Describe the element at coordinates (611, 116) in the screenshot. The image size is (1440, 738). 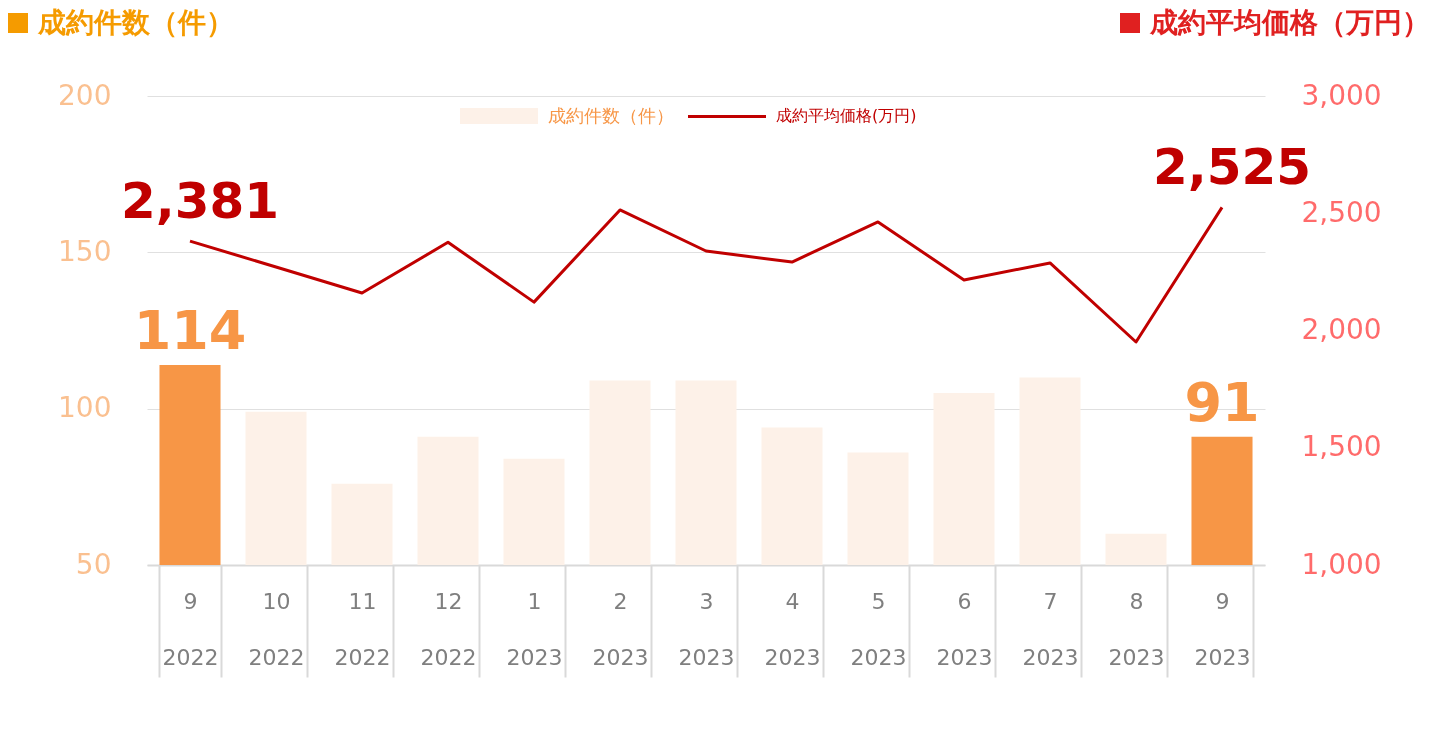
I see `legend-label: 成約件数（件）` at that location.